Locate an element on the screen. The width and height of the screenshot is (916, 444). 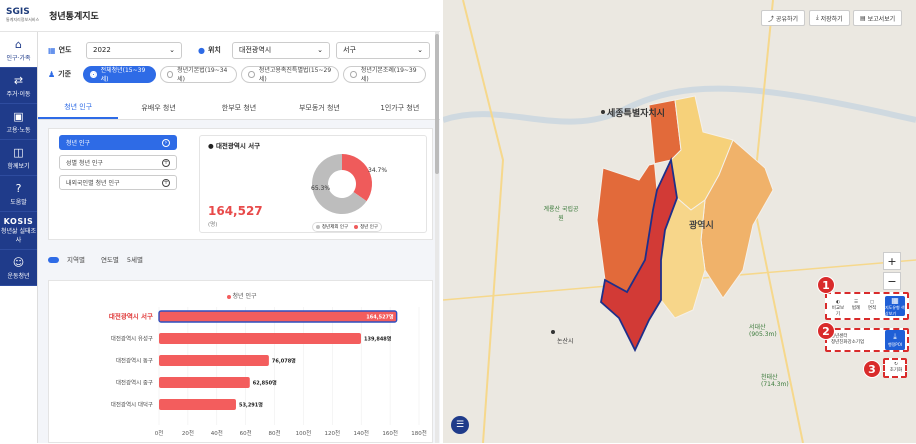
mode-year: 연도별 is located at coordinates (109, 260).